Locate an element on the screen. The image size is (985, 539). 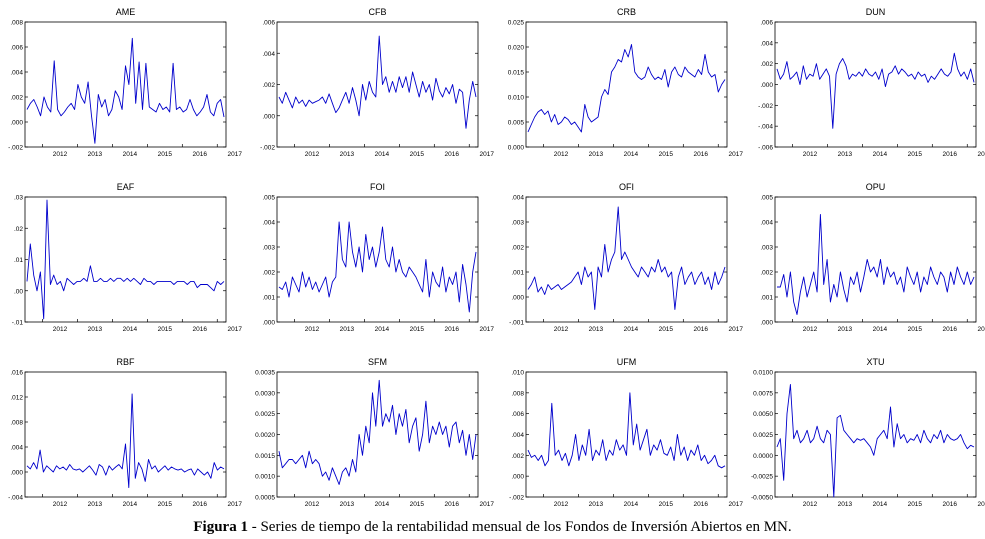
x-tick-label-dun: 2012 is located at coordinates (810, 154).